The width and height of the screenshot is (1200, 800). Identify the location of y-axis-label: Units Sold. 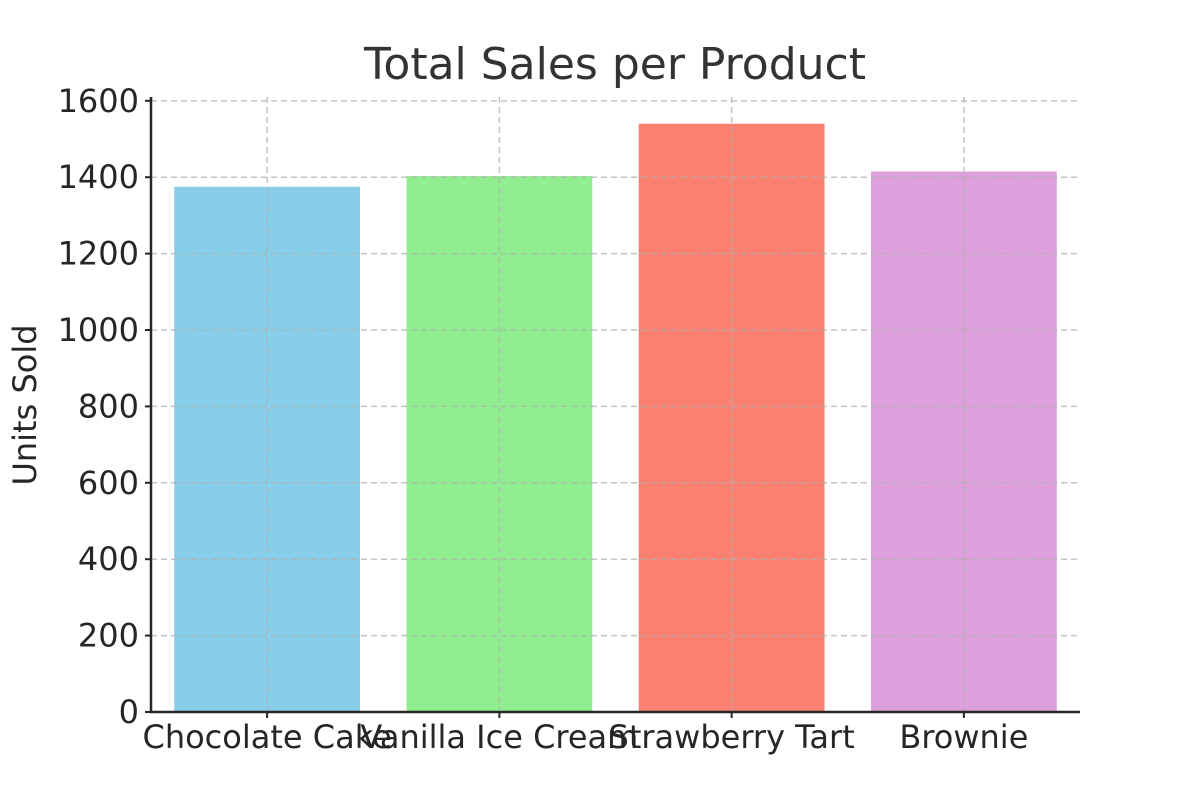
(25, 404).